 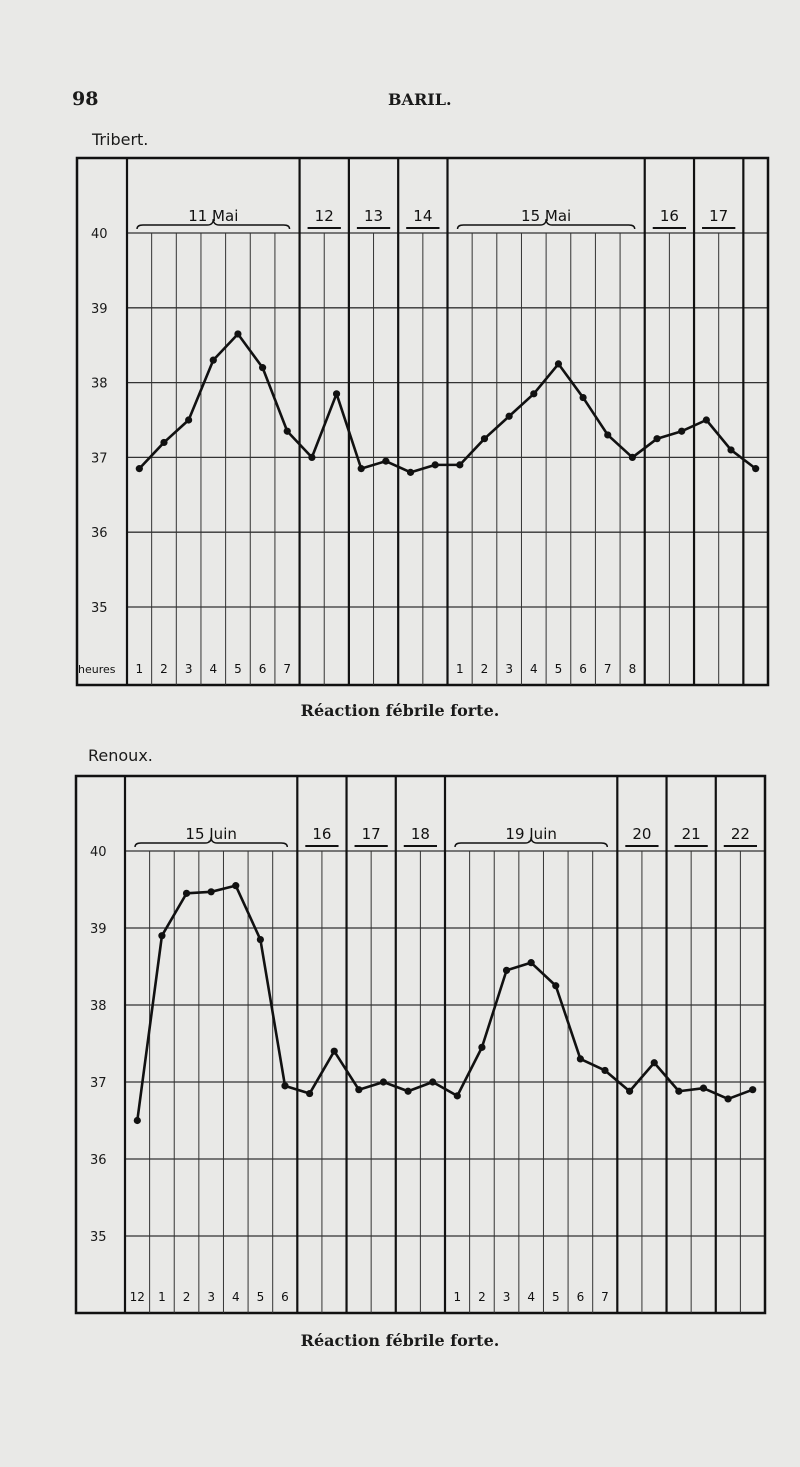 I want to click on chart-2-y-tick-label: 40, so click(x=98, y=852).